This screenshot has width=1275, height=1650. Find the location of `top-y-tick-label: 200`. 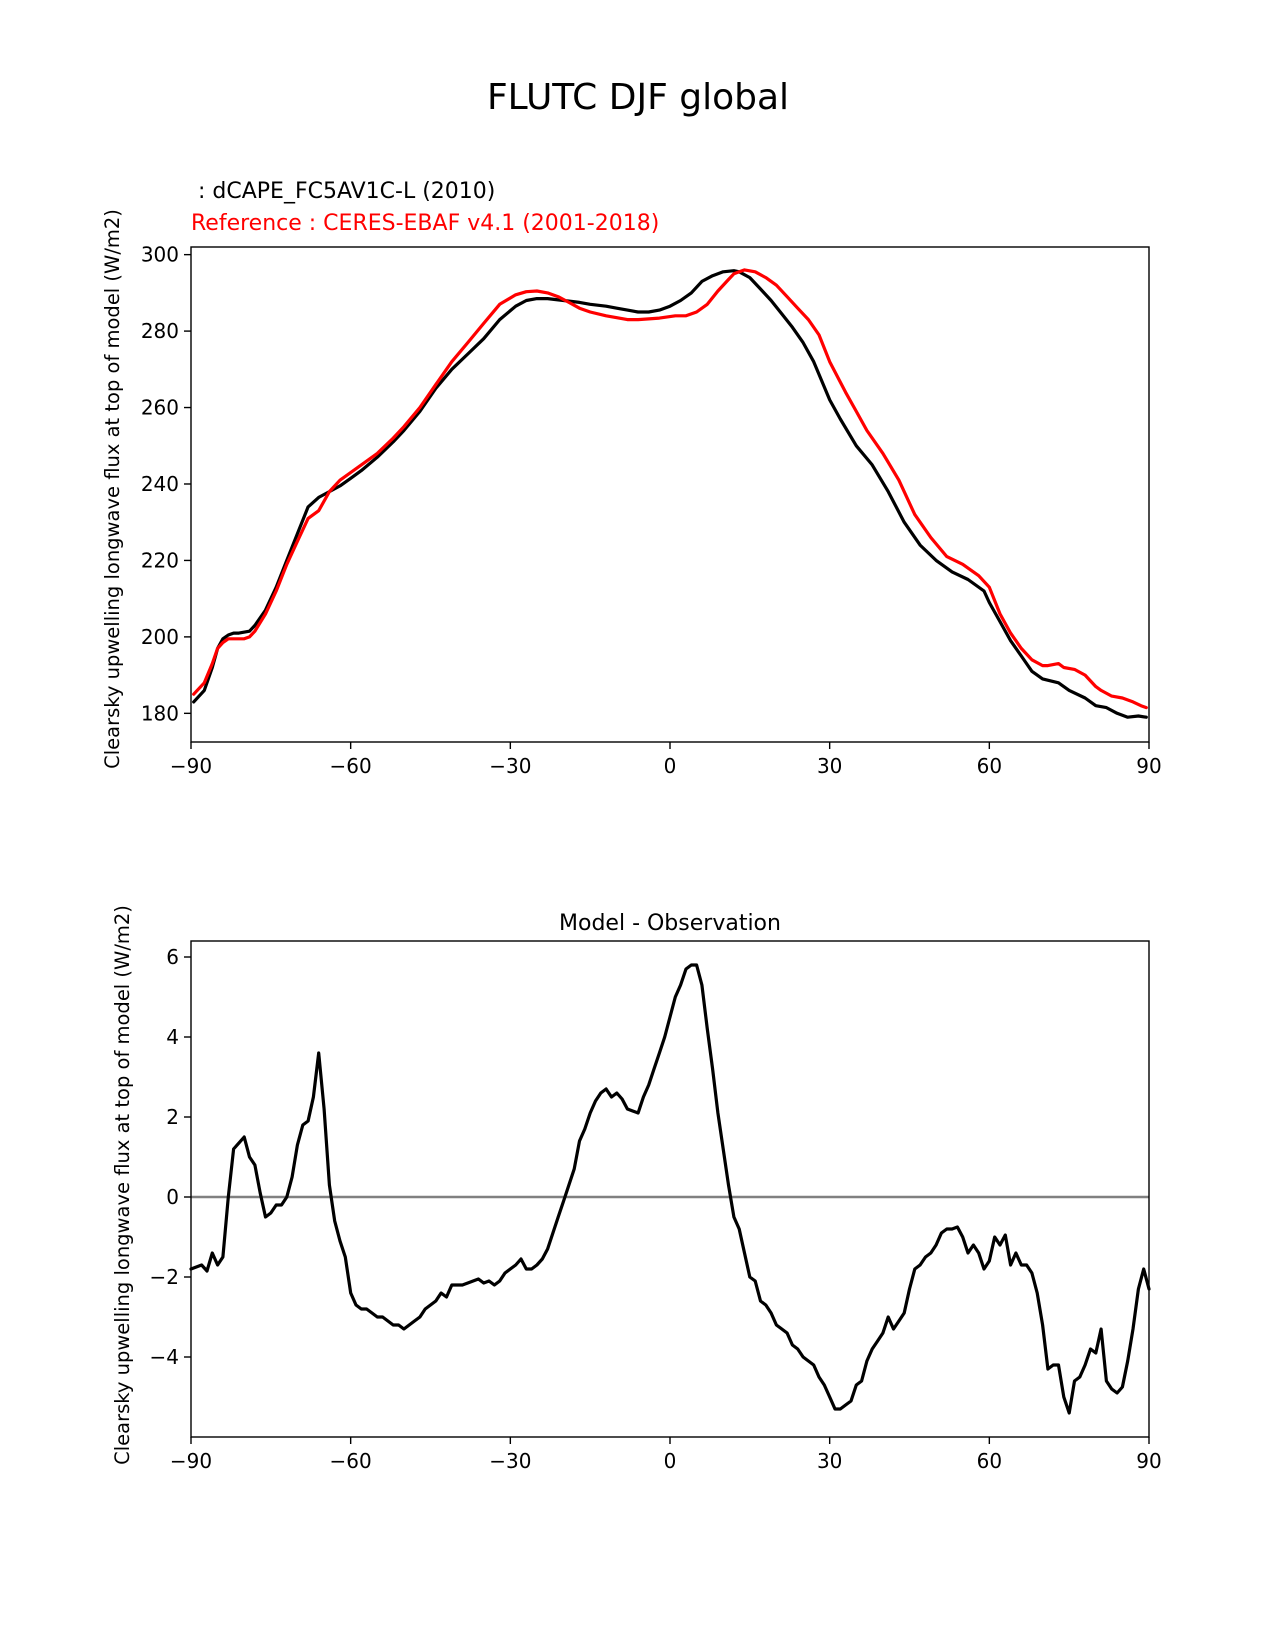

top-y-tick-label: 200 is located at coordinates (160, 637).